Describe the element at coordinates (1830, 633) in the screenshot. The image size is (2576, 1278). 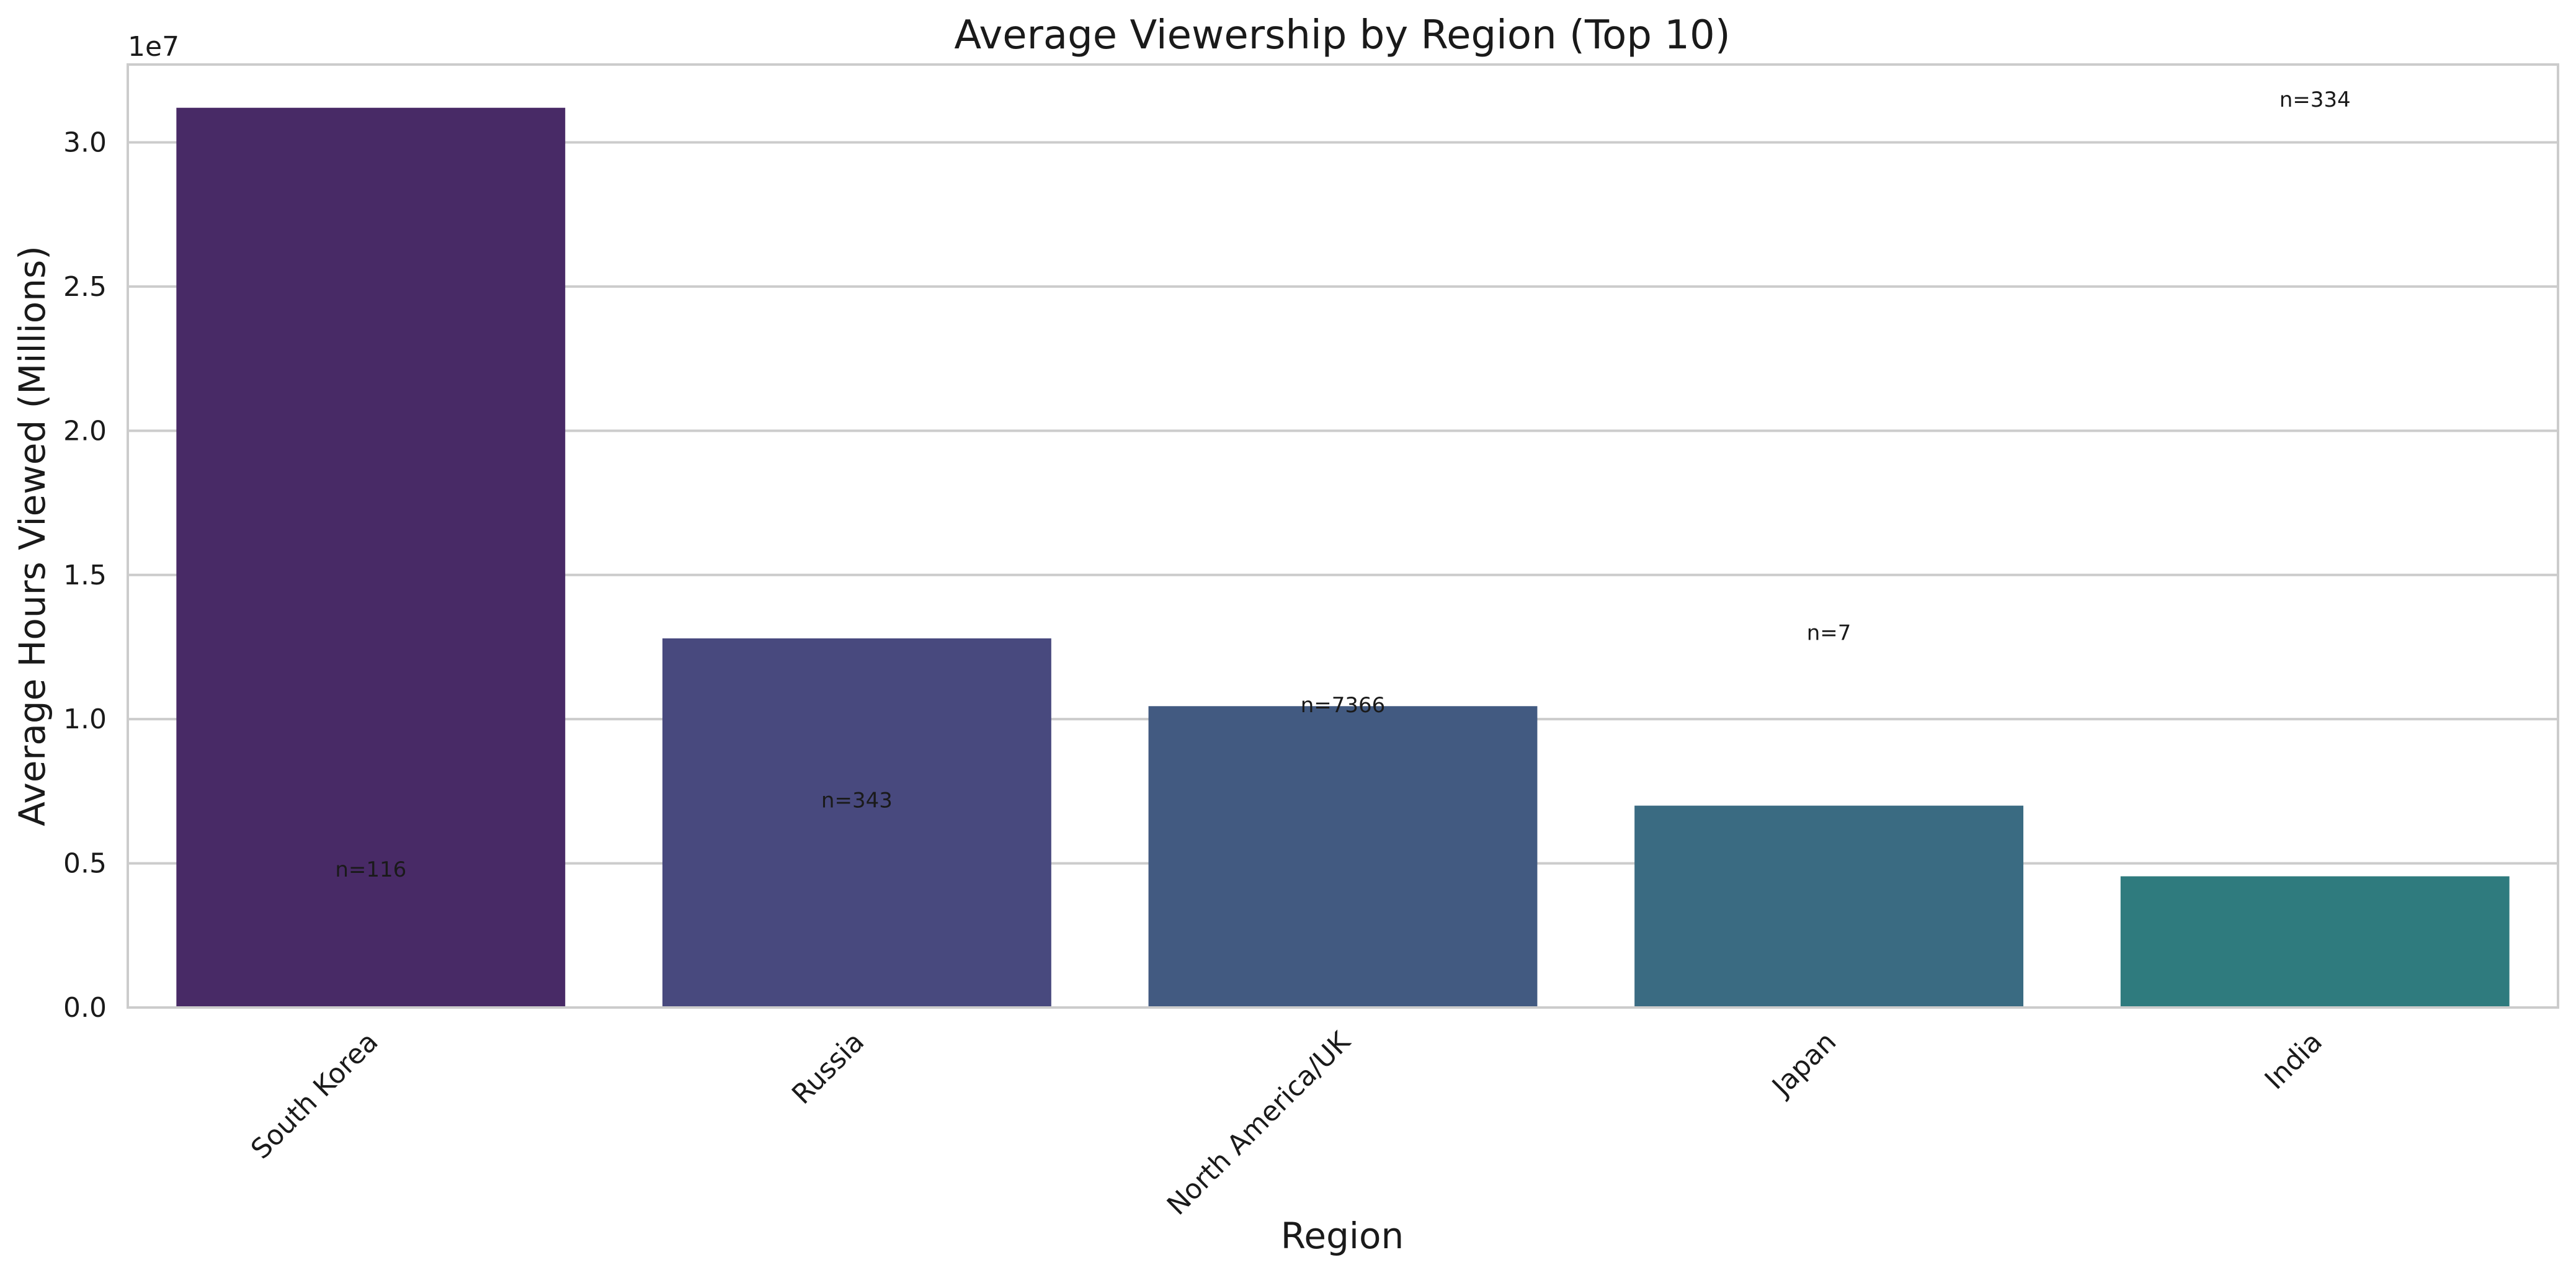
I see `bar-annotation: n=7` at that location.